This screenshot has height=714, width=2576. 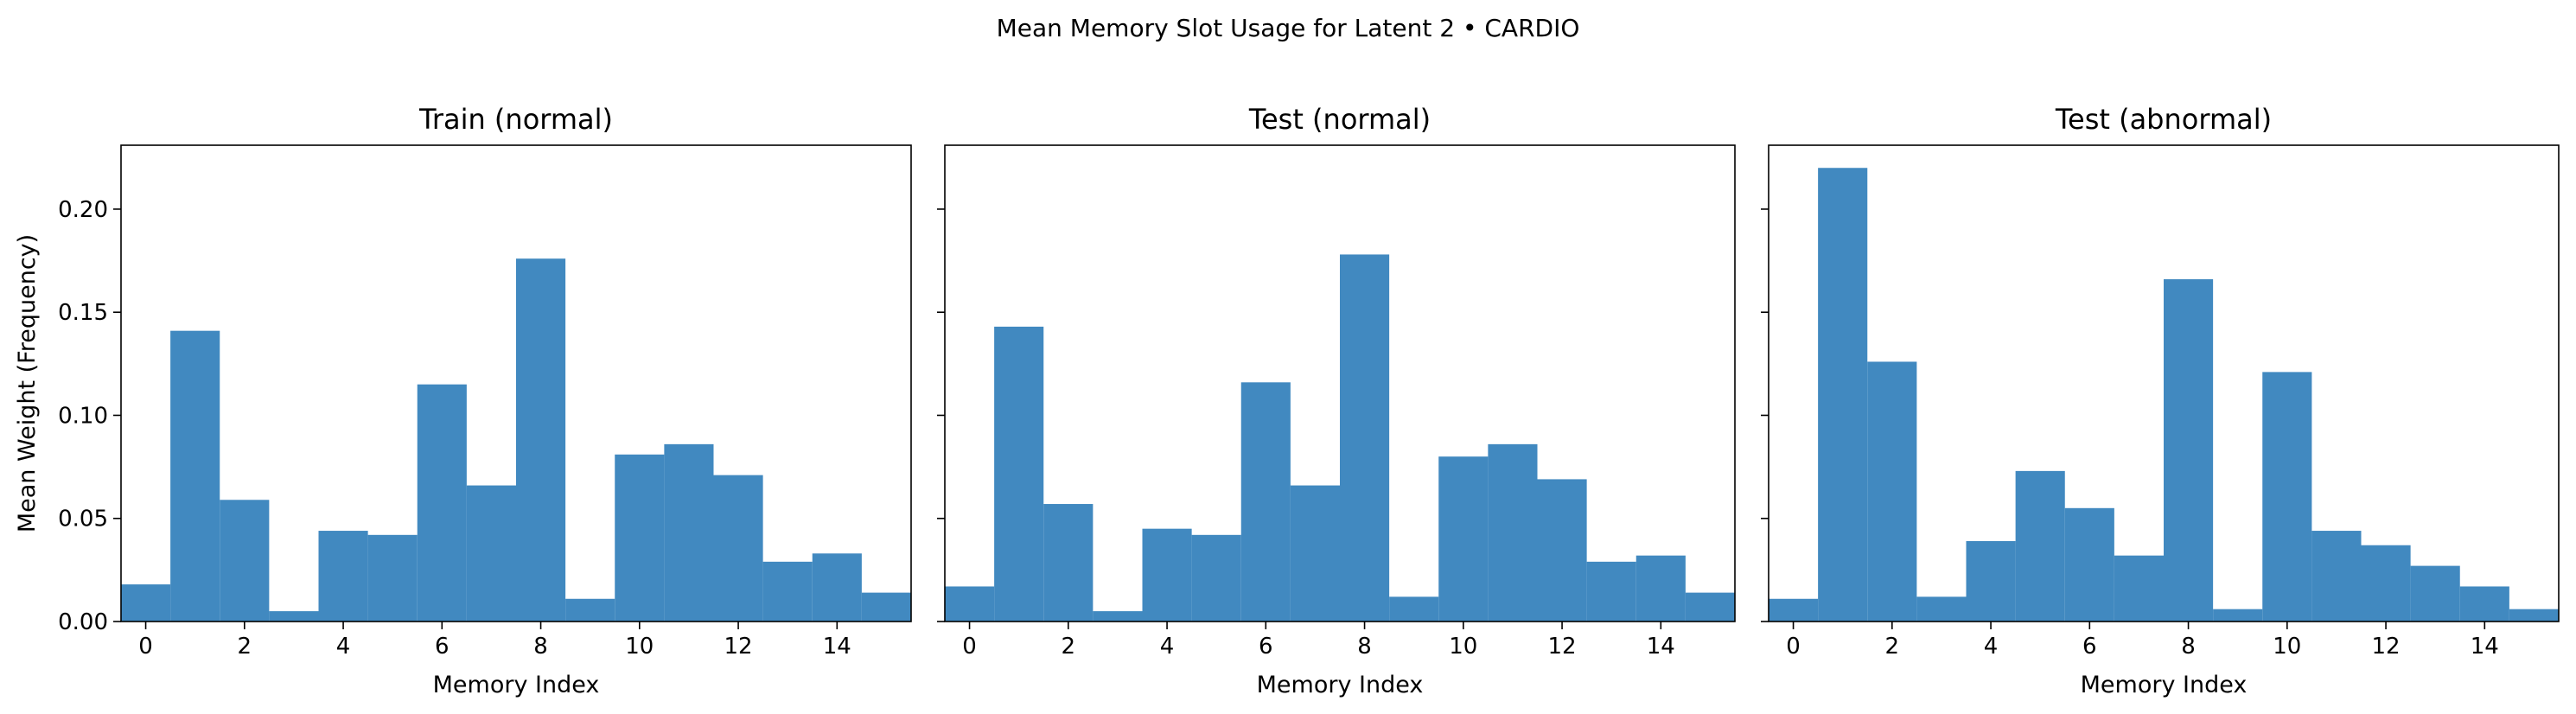 I want to click on y-axis-label: Mean Weight (Frequency), so click(x=27, y=383).